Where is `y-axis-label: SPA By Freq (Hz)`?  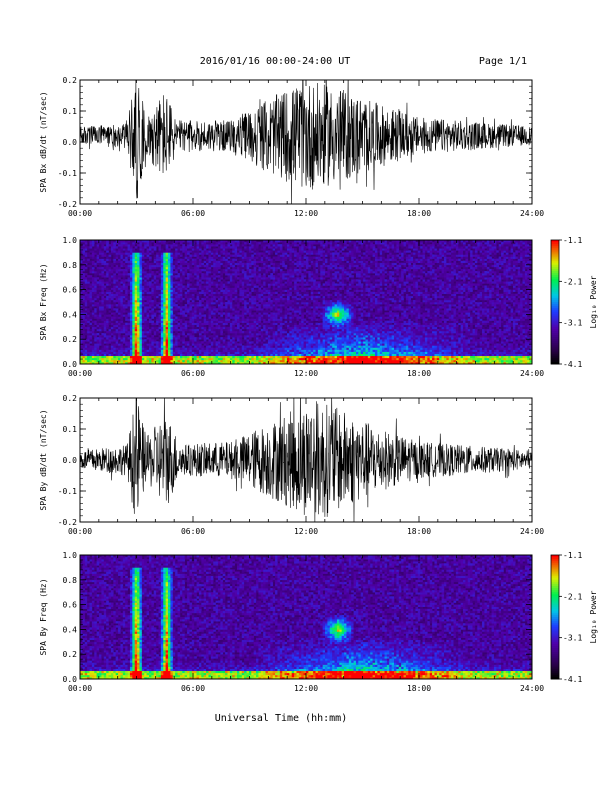
y-axis-label: SPA By Freq (Hz) is located at coordinates (43, 616).